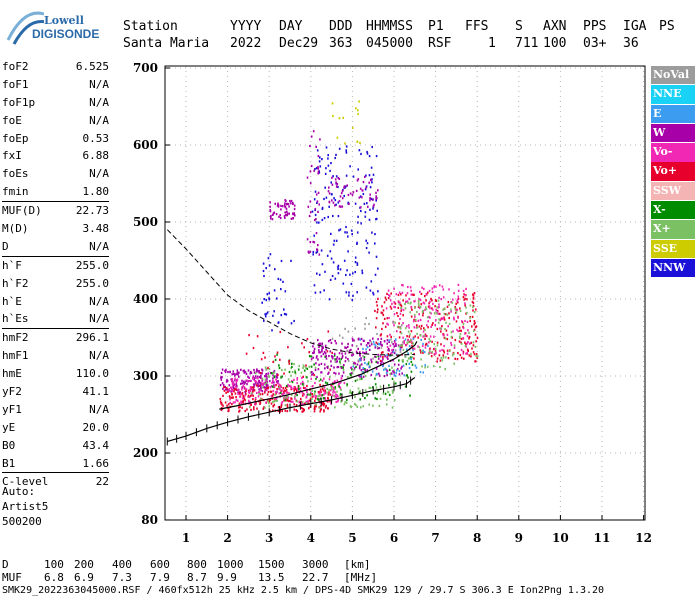 This screenshot has height=600, width=700. What do you see at coordinates (145, 145) in the screenshot?
I see `y-tick-label: 600` at bounding box center [145, 145].